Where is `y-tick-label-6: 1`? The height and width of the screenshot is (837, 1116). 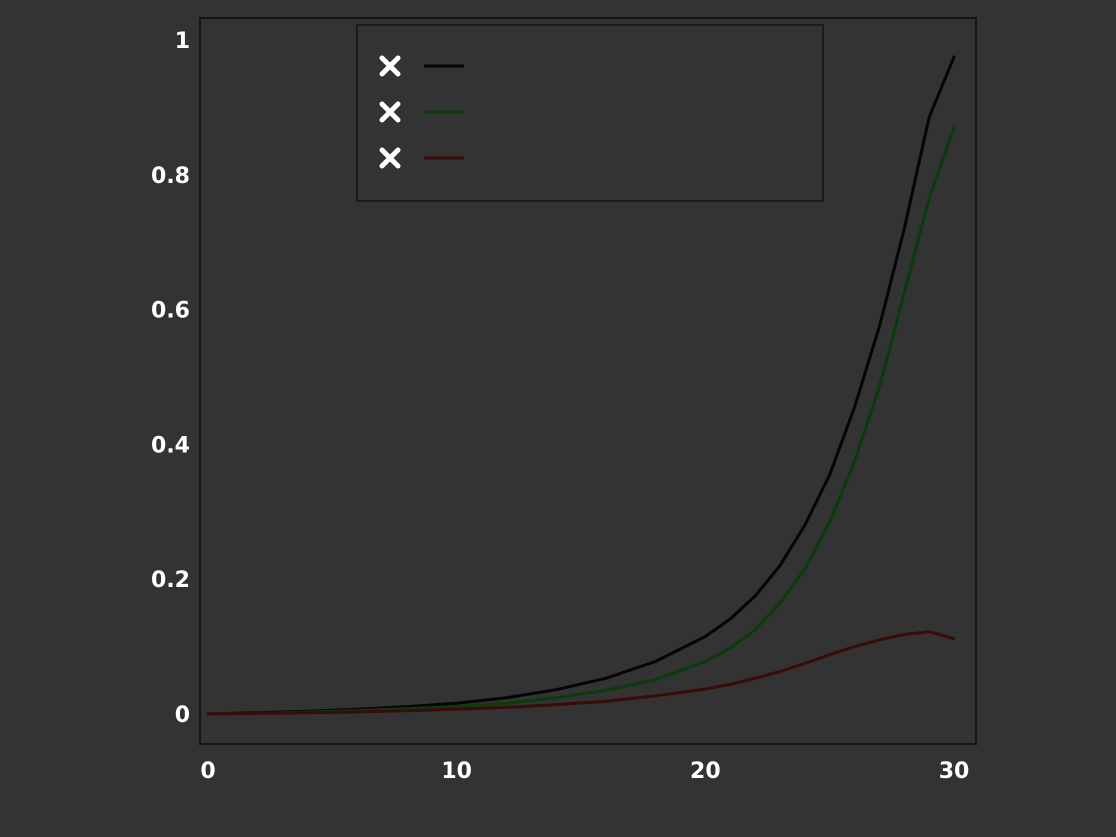
y-tick-label-6: 1 is located at coordinates (182, 41).